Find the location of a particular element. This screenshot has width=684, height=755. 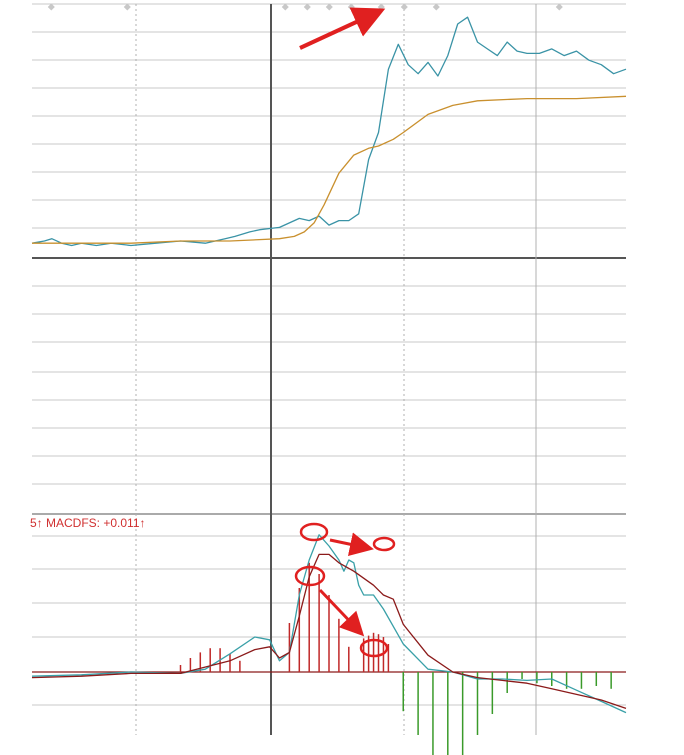

peak-arrow is located at coordinates (351, 544).